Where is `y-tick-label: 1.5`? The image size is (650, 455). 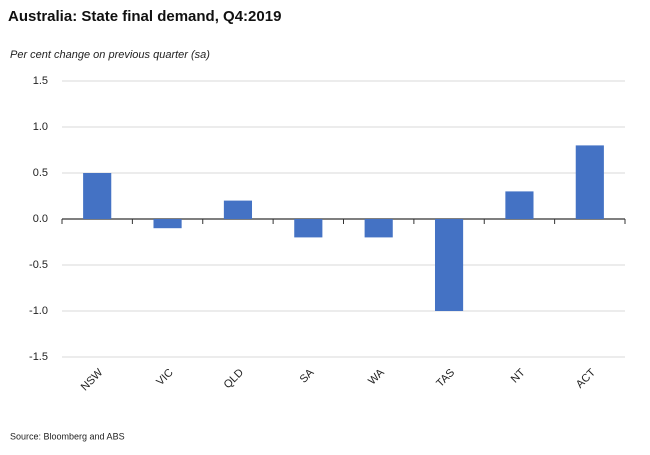 y-tick-label: 1.5 is located at coordinates (40, 81).